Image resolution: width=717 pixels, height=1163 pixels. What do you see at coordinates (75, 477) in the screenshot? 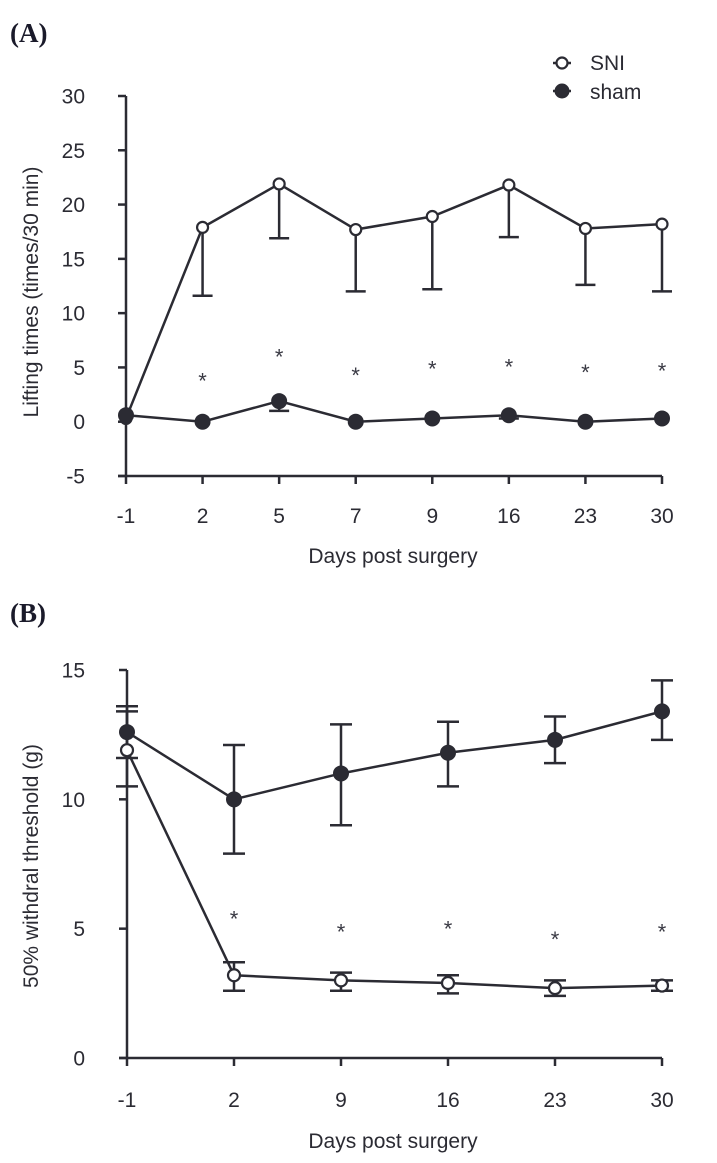
I see `y-tick-label: -5` at bounding box center [75, 477].